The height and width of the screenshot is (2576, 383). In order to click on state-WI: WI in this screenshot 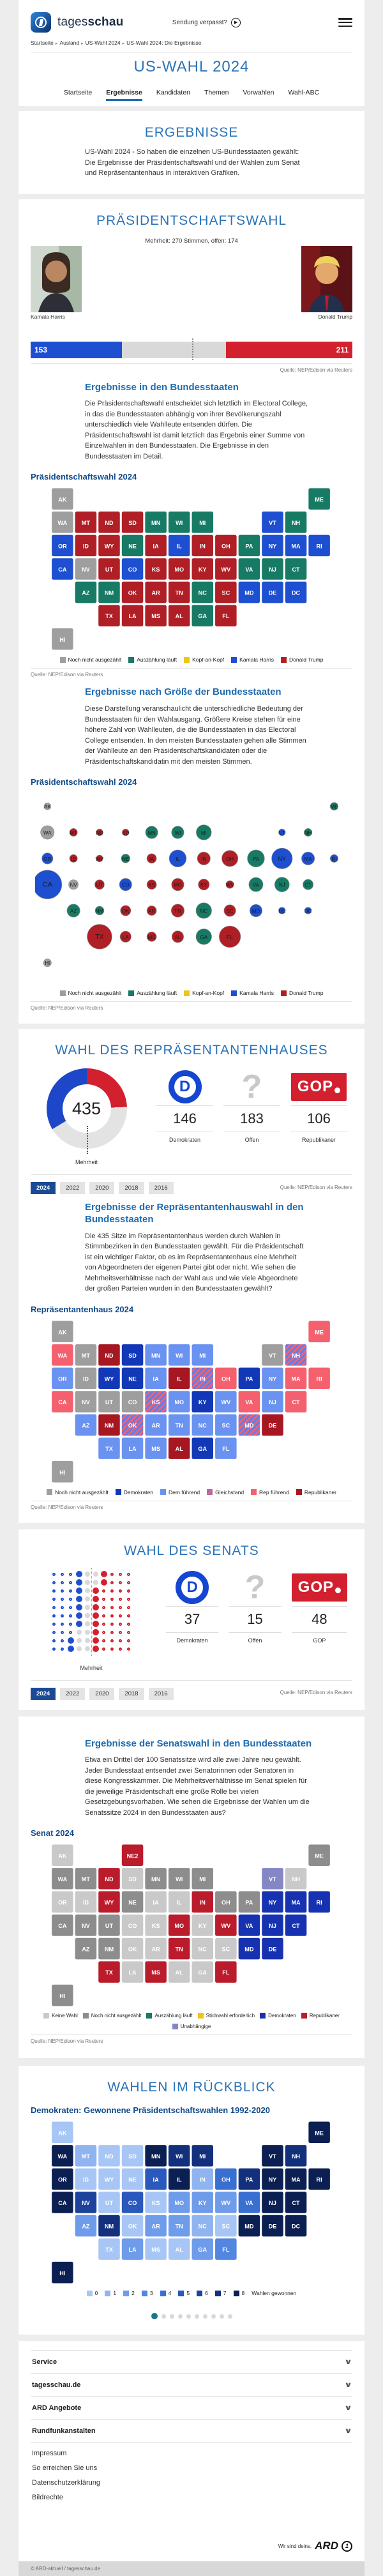, I will do `click(179, 1878)`.